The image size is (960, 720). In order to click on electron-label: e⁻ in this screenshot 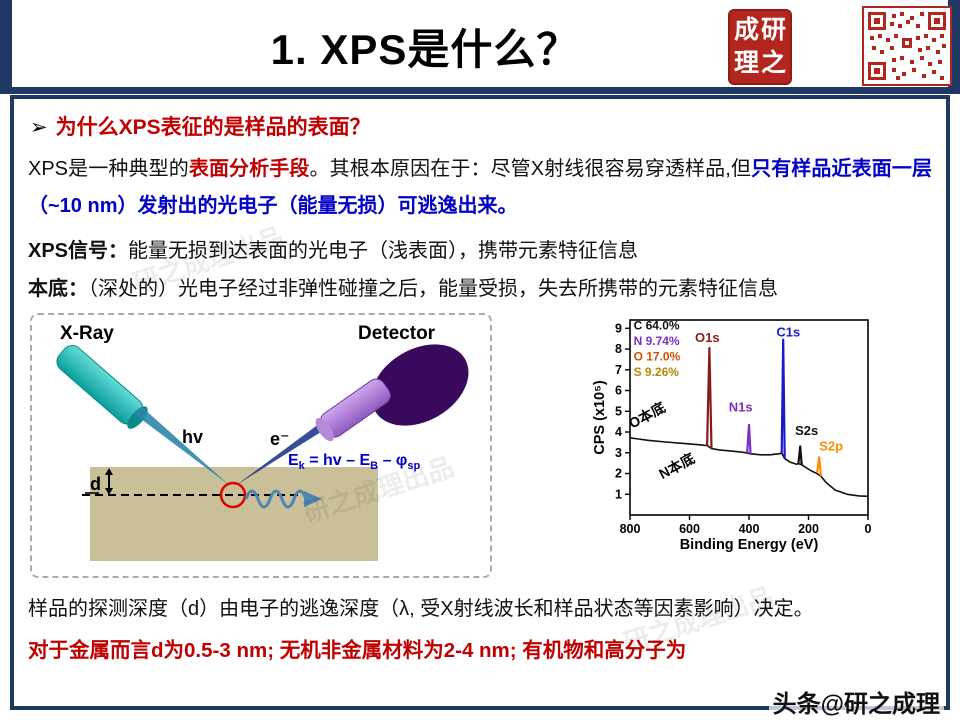, I will do `click(280, 439)`.